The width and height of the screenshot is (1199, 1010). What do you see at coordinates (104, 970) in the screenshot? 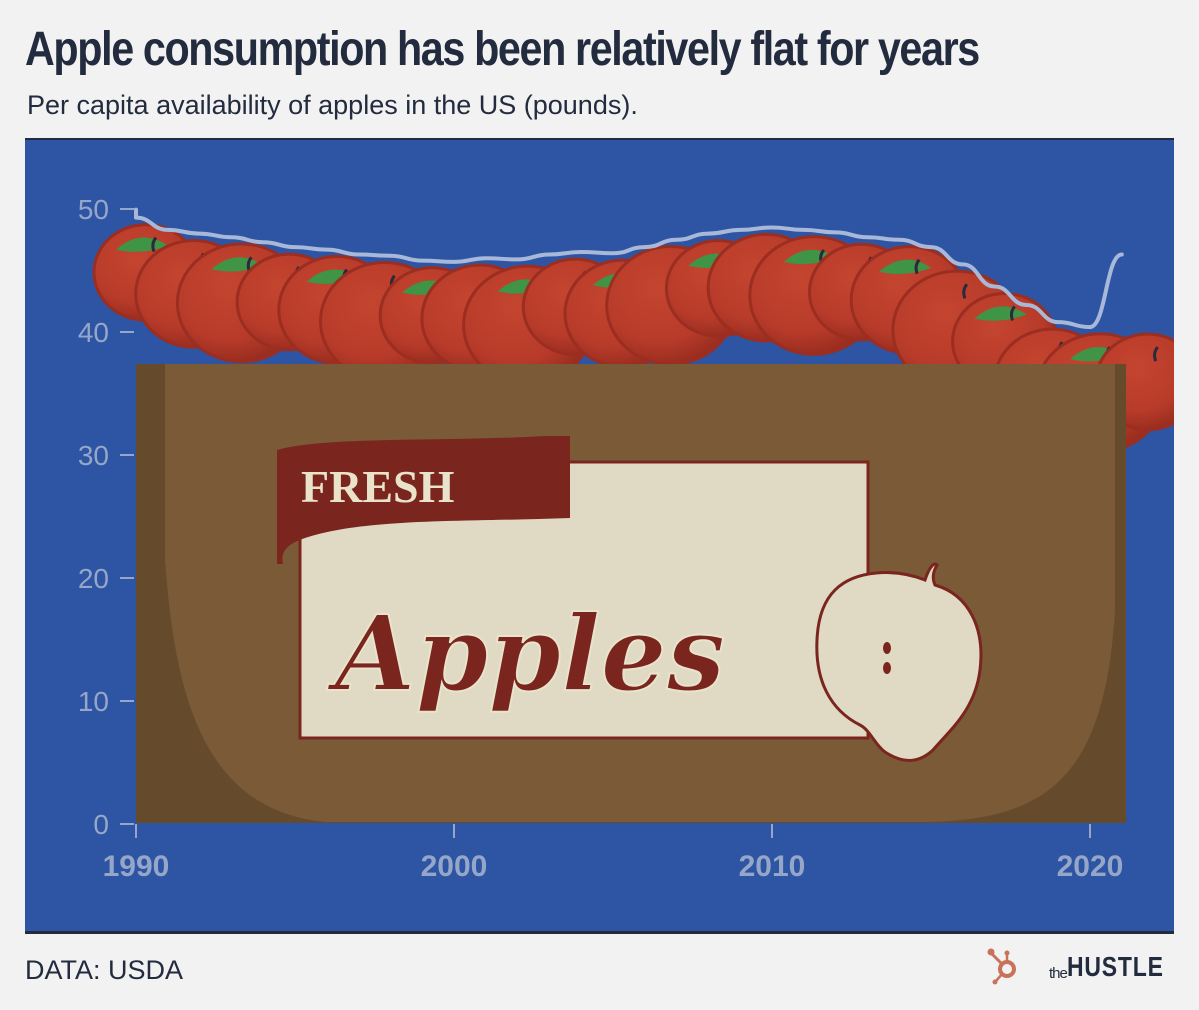
I see `data-source: DATA: USDA` at bounding box center [104, 970].